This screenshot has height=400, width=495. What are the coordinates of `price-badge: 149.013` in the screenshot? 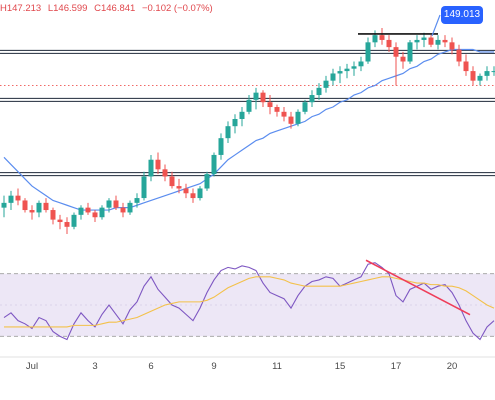 It's located at (462, 15).